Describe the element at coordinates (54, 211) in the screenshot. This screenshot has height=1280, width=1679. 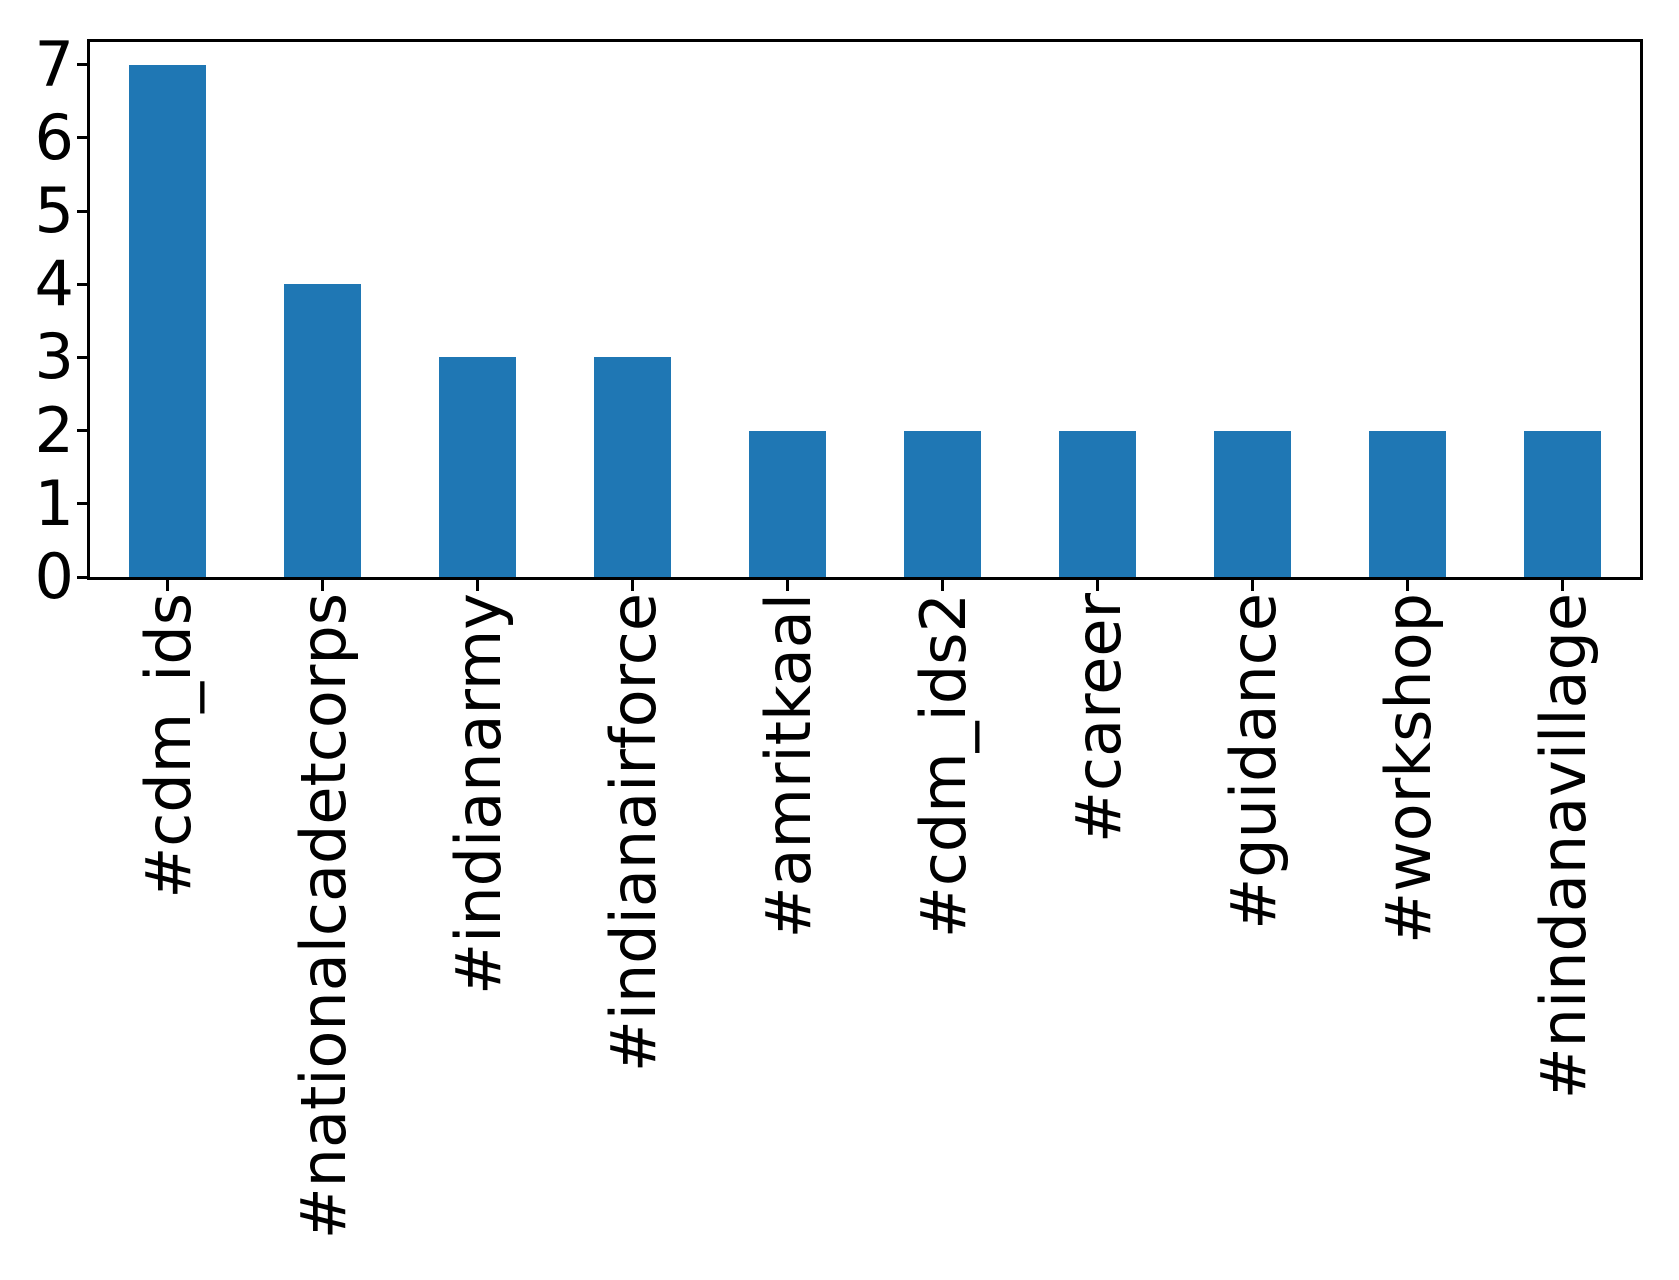
I see `y-tick-label: 5` at that location.